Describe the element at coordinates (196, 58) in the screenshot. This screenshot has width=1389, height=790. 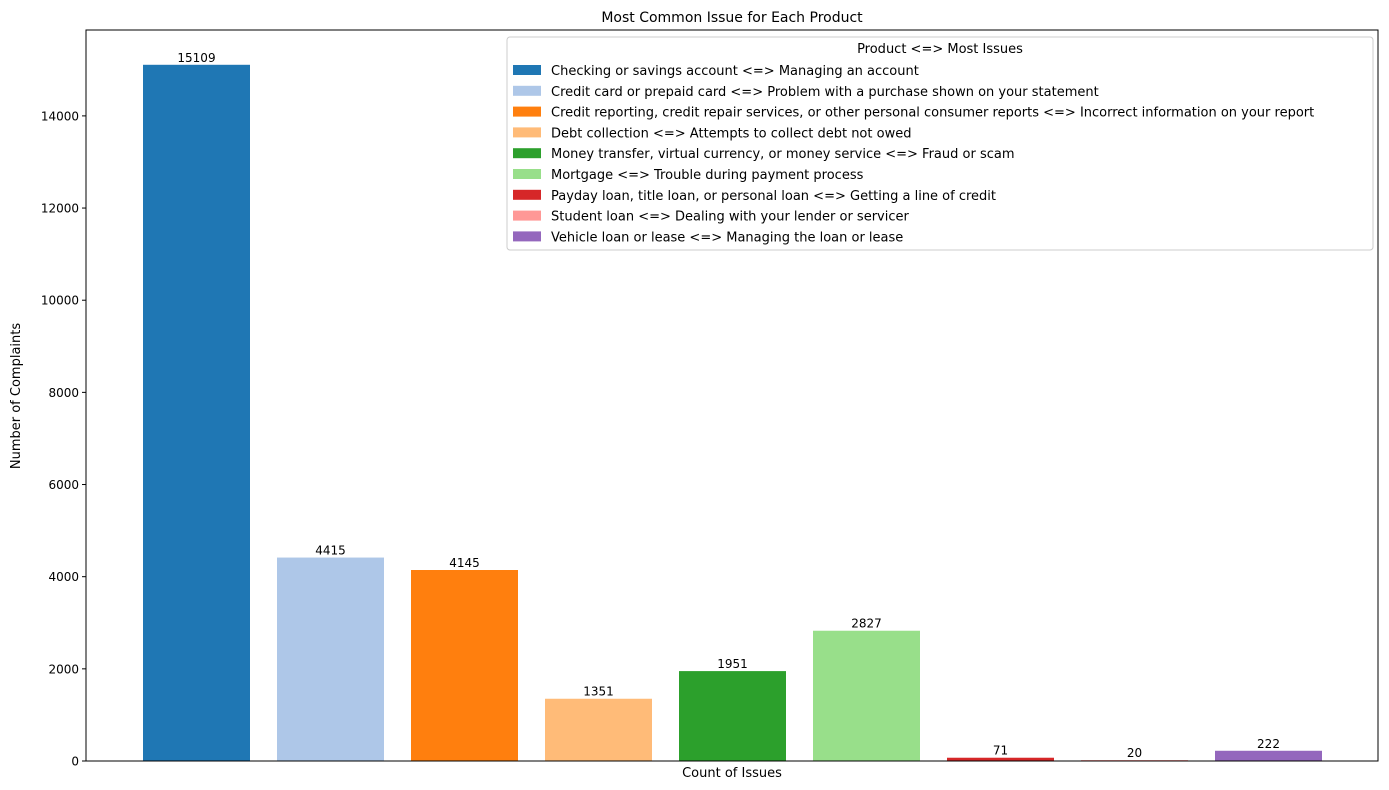
I see `bar-value-label-0: 15109` at that location.